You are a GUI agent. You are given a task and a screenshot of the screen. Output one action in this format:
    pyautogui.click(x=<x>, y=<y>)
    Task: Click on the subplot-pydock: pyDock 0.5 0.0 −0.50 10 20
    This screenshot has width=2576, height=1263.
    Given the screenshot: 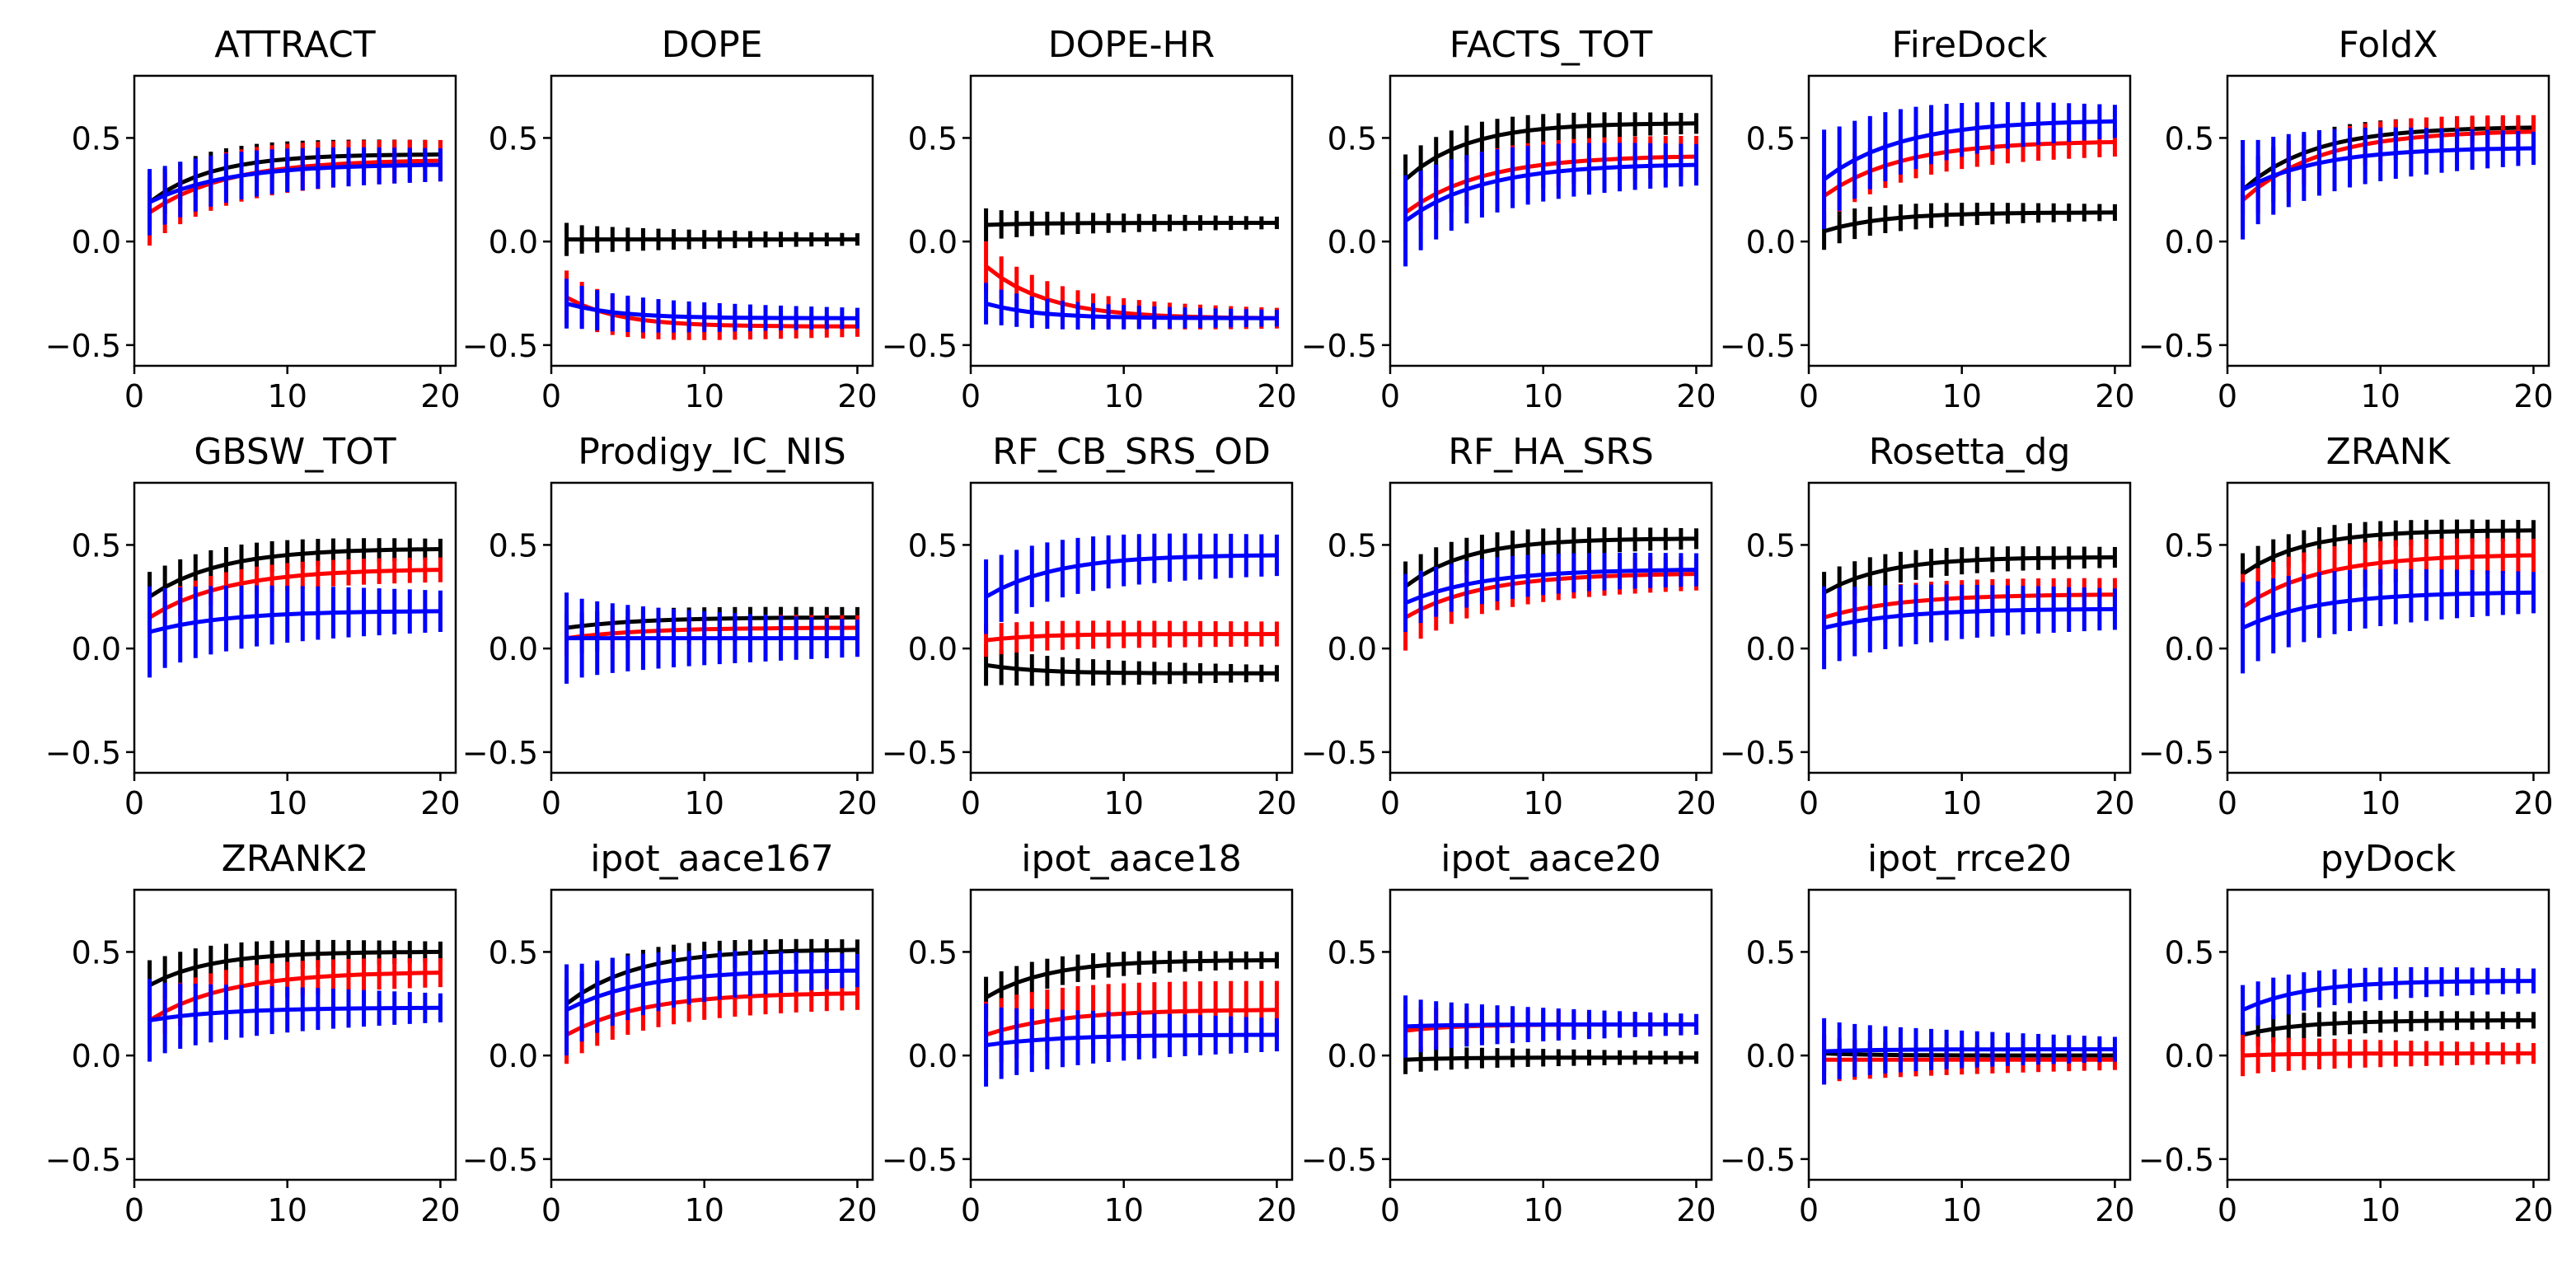 What is the action you would take?
    pyautogui.click(x=2346, y=1033)
    